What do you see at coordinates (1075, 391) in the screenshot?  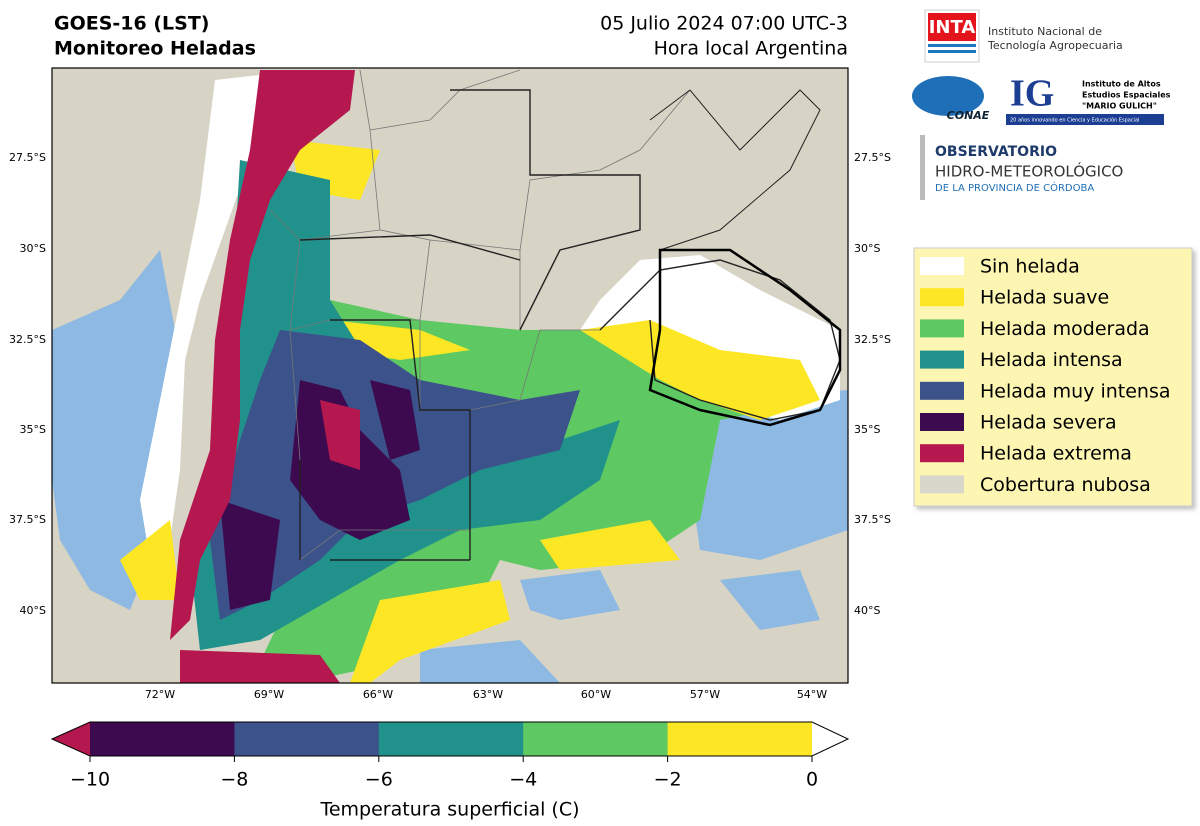 I see `legend-label: Helada muy intensa` at bounding box center [1075, 391].